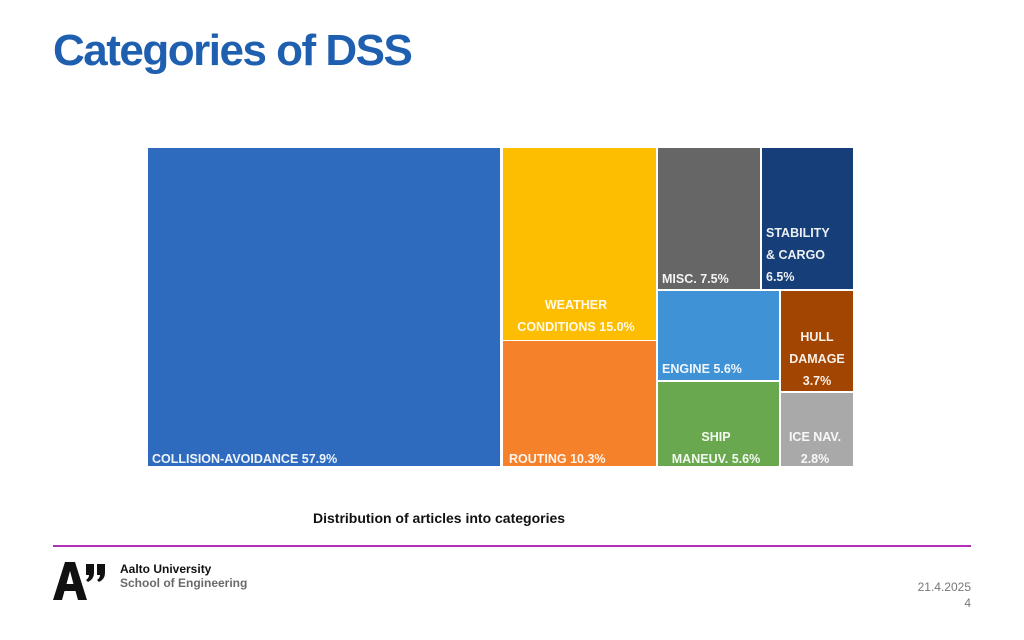  Describe the element at coordinates (815, 459) in the screenshot. I see `treemap-label-line: 2.8%` at that location.